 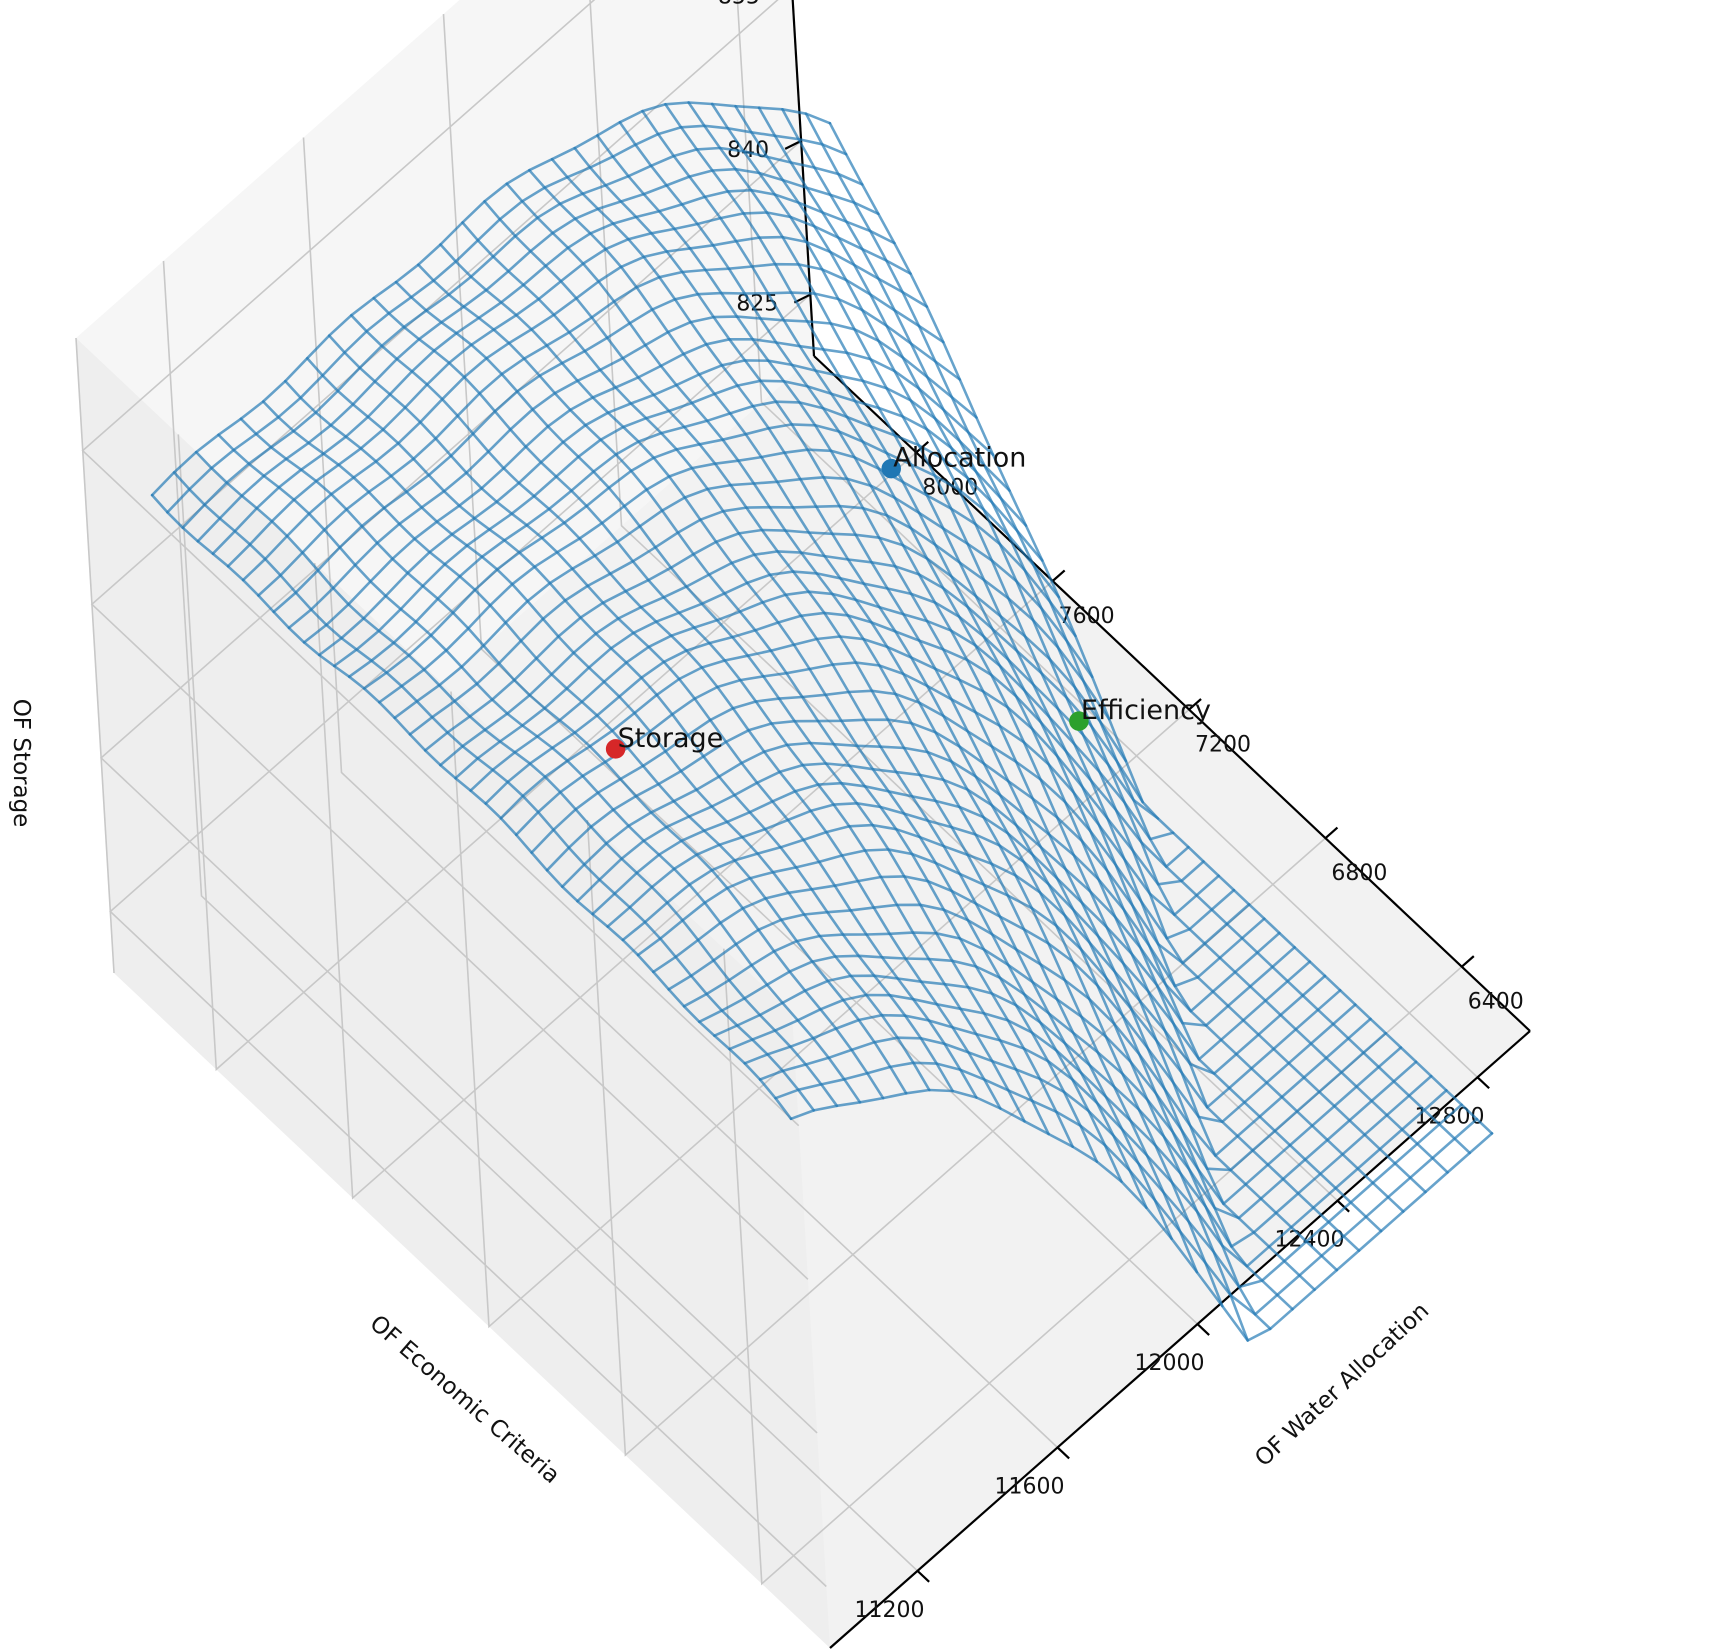 What do you see at coordinates (793, 144) in the screenshot?
I see `storage-tick` at bounding box center [793, 144].